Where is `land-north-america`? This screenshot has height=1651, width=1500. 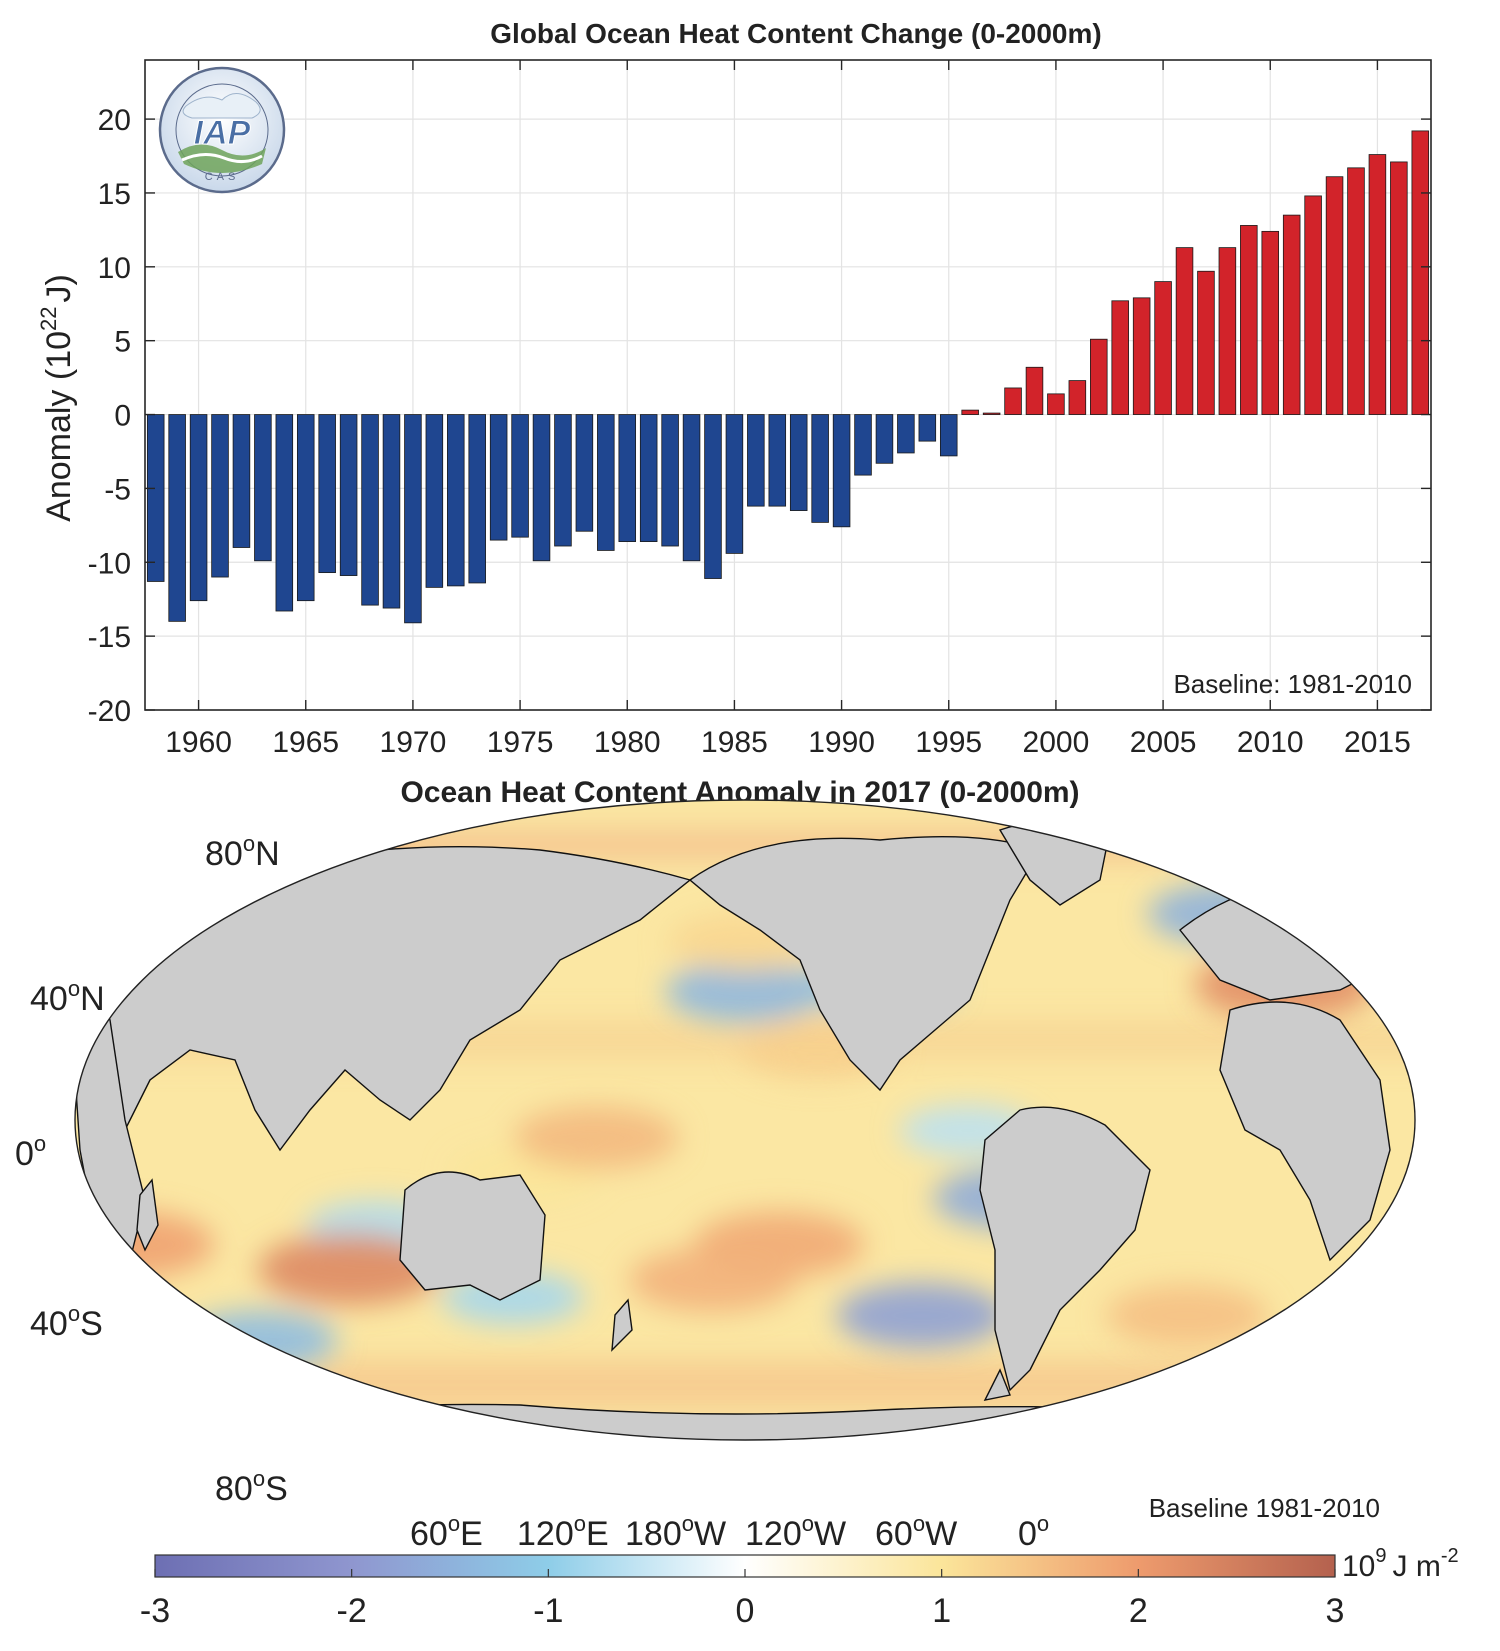
land-north-america is located at coordinates (865, 963).